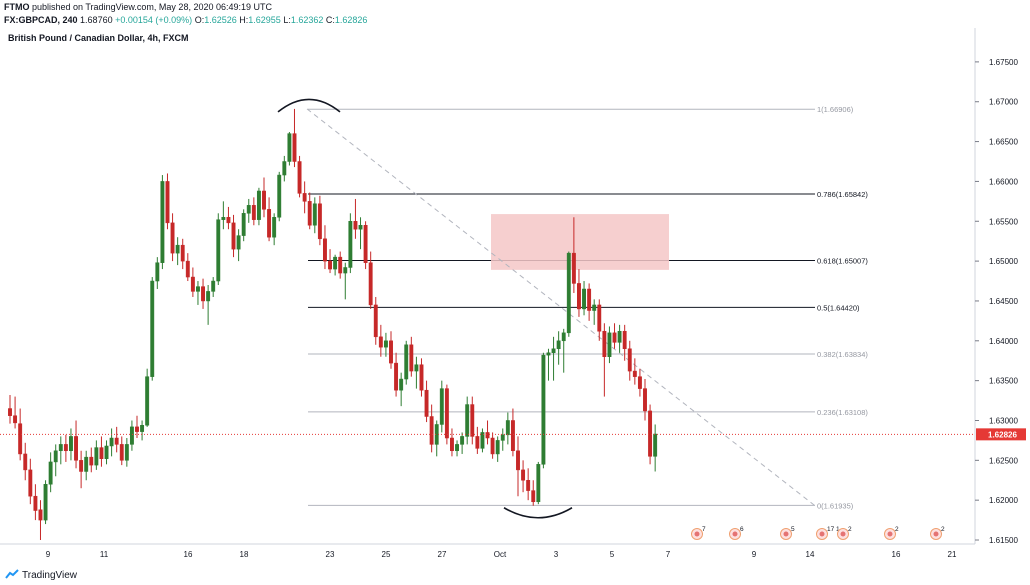 The height and width of the screenshot is (585, 1030). I want to click on event-marker: 17 1, so click(828, 533).